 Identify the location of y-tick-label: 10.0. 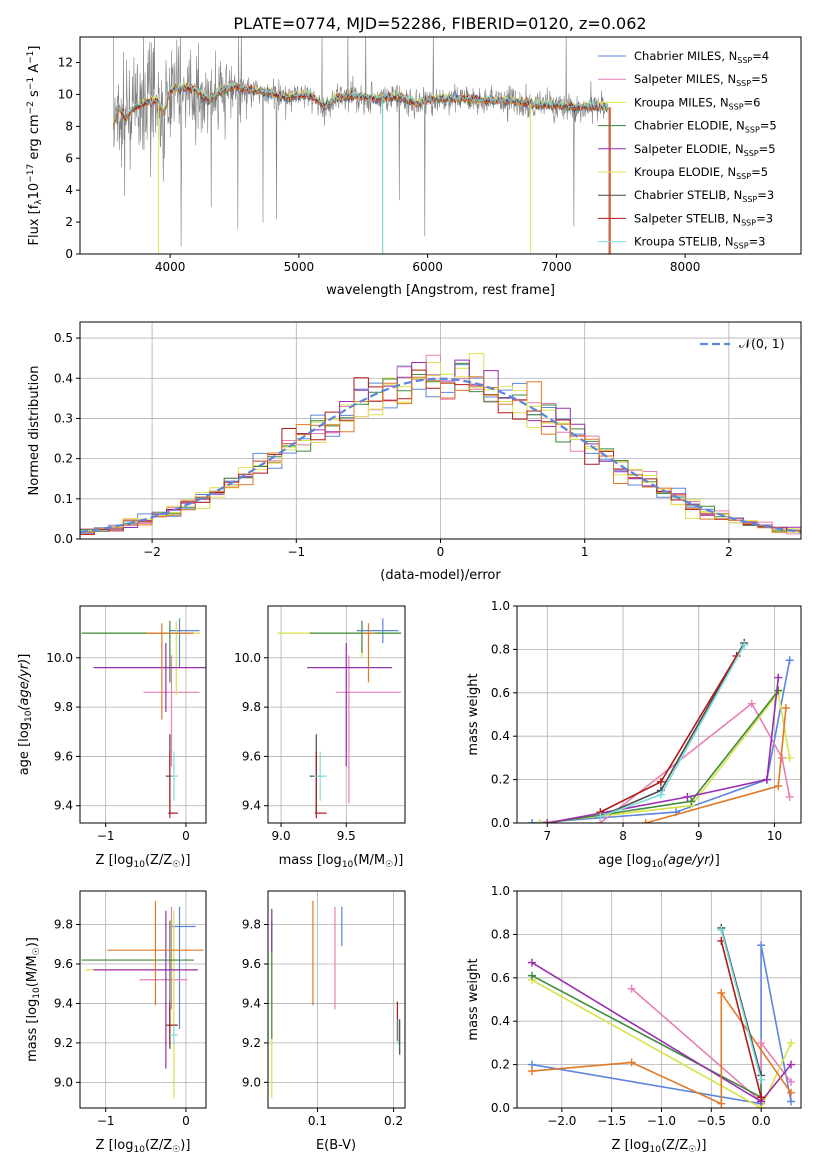
(247, 658).